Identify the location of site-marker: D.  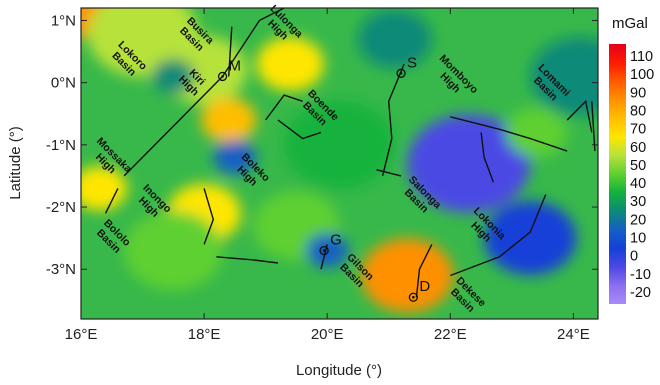
(419, 290).